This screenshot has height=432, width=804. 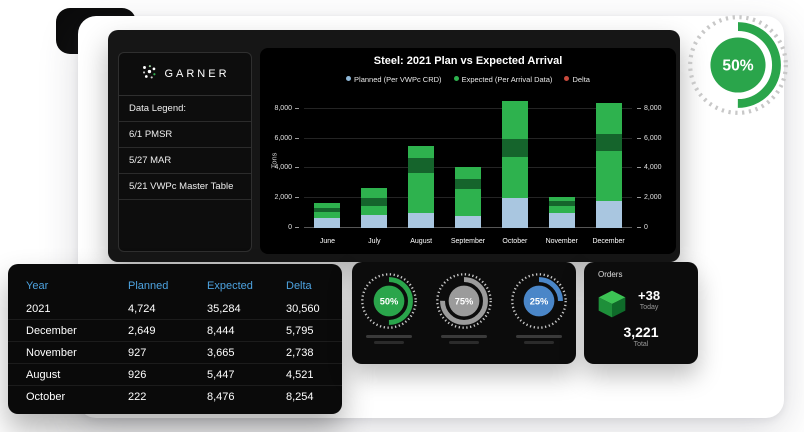 What do you see at coordinates (230, 286) in the screenshot?
I see `table-header-cell: Expected` at bounding box center [230, 286].